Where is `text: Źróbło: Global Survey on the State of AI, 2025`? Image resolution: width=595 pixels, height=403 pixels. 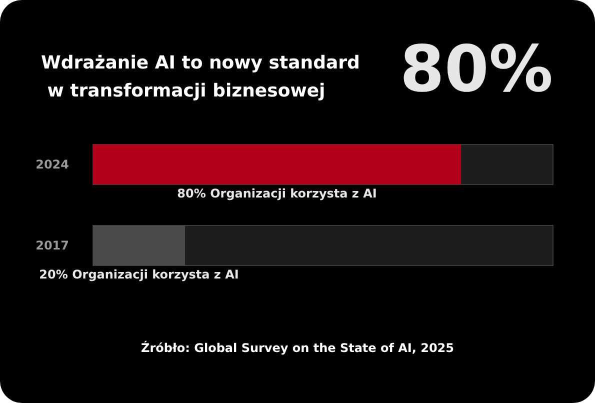
text: Źróbło: Global Survey on the State of AI, 2025 is located at coordinates (297, 347).